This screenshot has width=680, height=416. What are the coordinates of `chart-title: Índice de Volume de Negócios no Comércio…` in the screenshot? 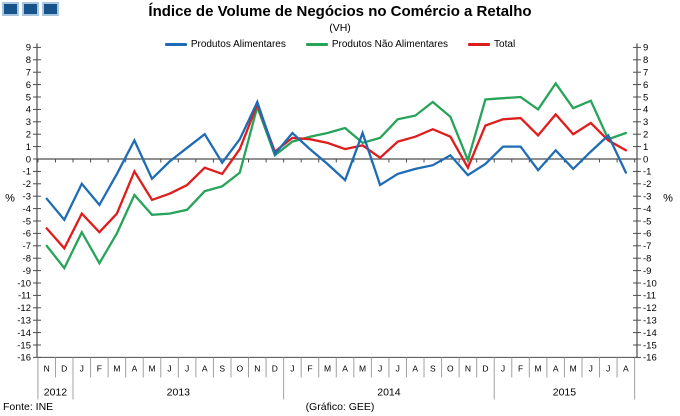 It's located at (340, 11).